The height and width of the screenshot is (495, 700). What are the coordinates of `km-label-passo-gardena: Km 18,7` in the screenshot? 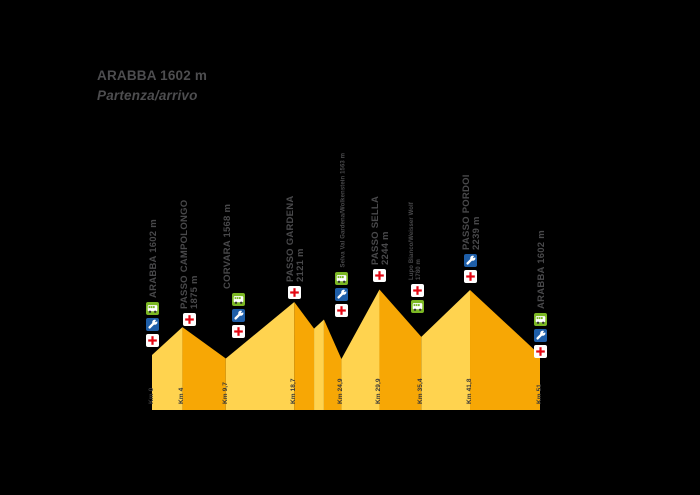 It's located at (294, 391).